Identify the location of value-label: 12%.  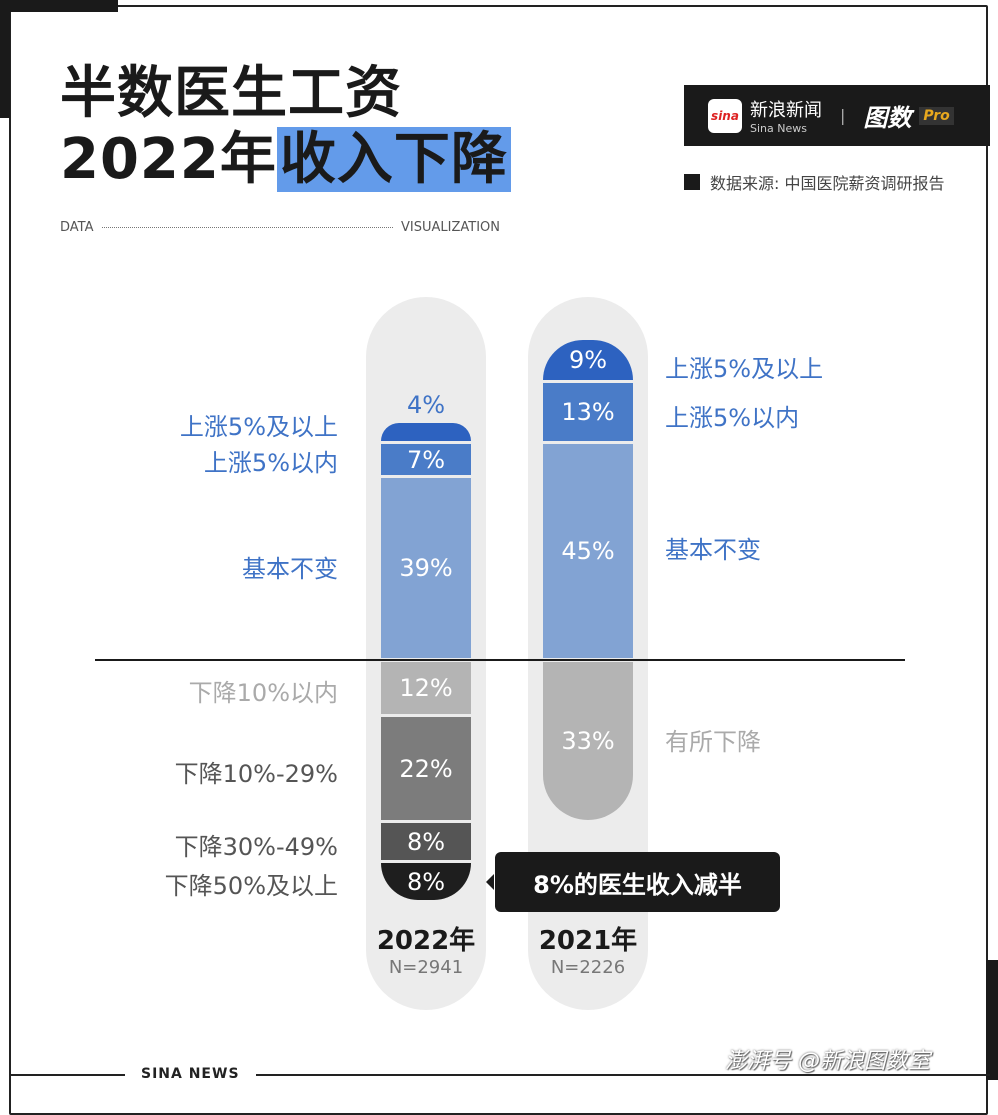
(426, 688).